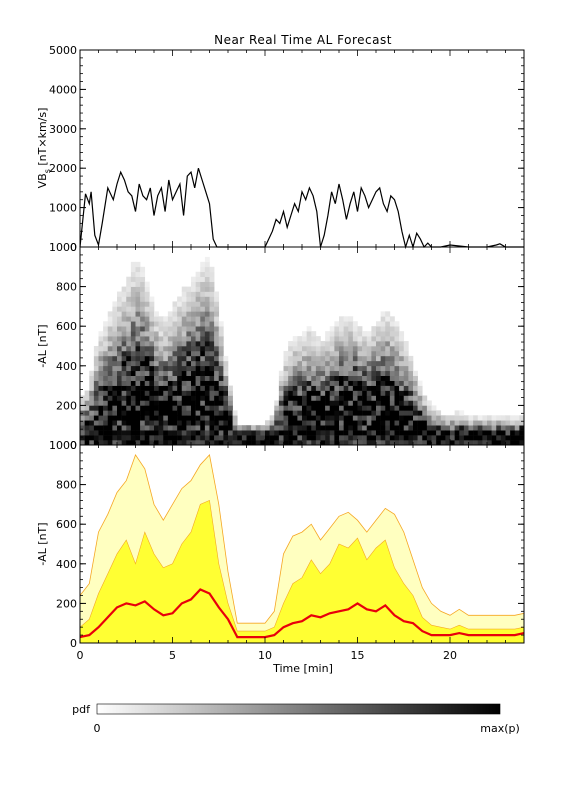 This screenshot has width=576, height=792. What do you see at coordinates (42, 180) in the screenshot?
I see `vbs-ylabel-main: VB` at bounding box center [42, 180].